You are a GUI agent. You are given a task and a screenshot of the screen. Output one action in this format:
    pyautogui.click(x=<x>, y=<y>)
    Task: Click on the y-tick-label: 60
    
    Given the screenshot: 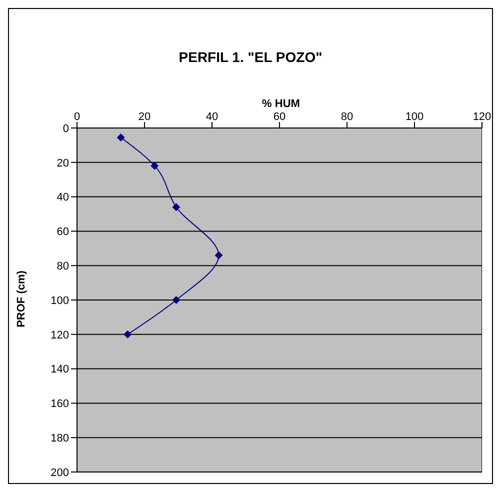 What is the action you would take?
    pyautogui.click(x=62, y=232)
    